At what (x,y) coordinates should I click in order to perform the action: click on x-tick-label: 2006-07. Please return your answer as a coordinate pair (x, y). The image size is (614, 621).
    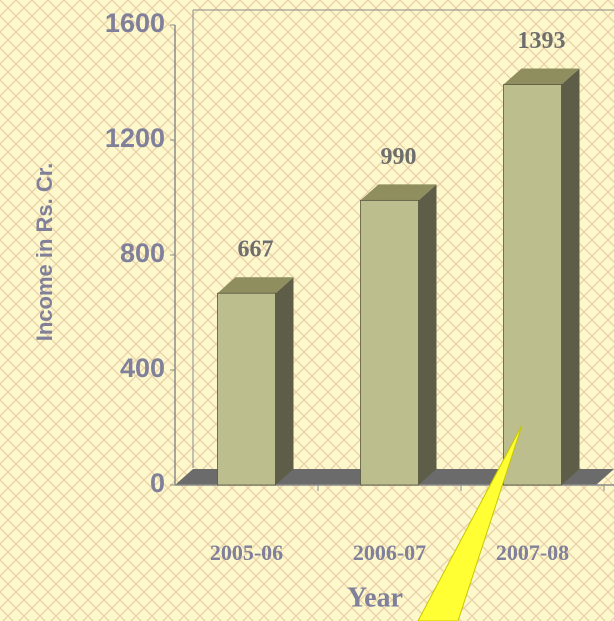
    Looking at the image, I should click on (389, 552).